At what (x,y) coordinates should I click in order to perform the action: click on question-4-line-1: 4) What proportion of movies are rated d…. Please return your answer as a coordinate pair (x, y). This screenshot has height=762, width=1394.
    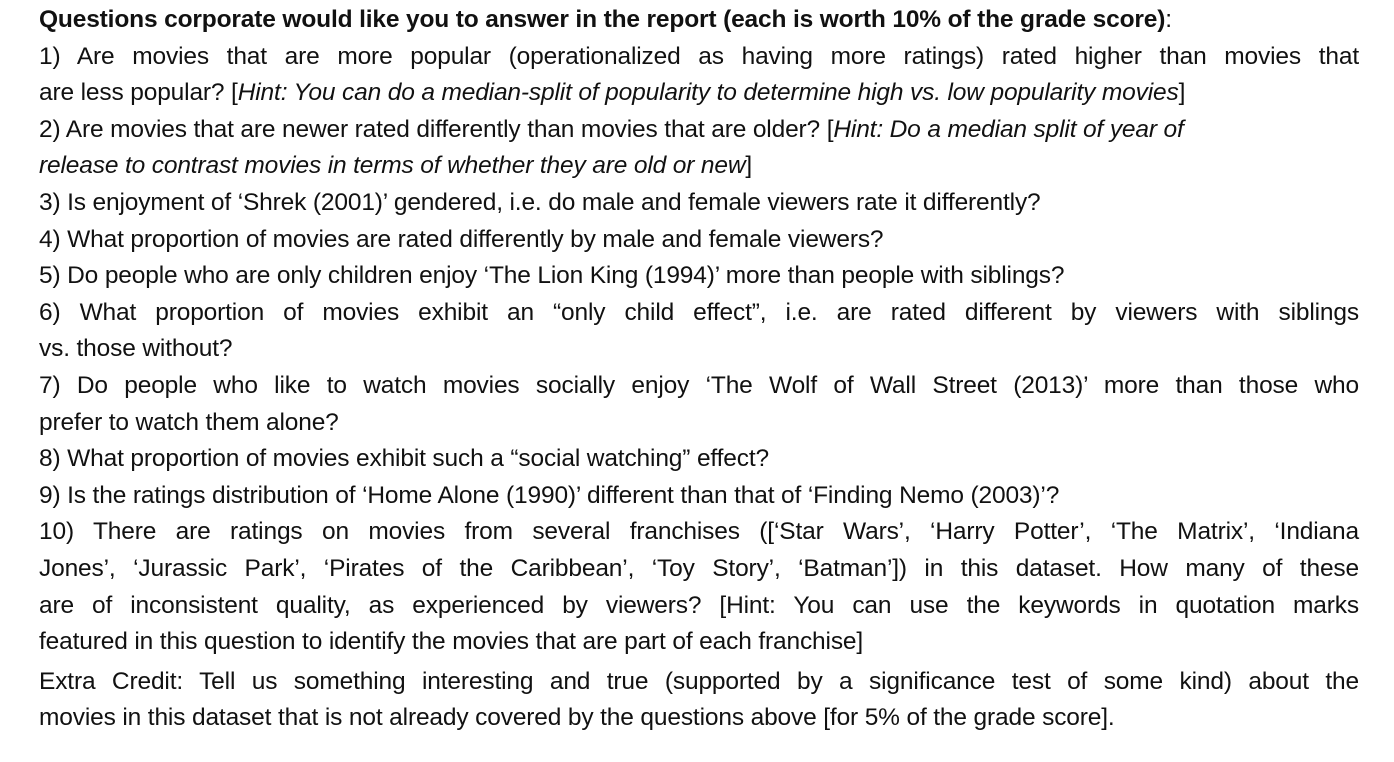
    Looking at the image, I should click on (461, 239).